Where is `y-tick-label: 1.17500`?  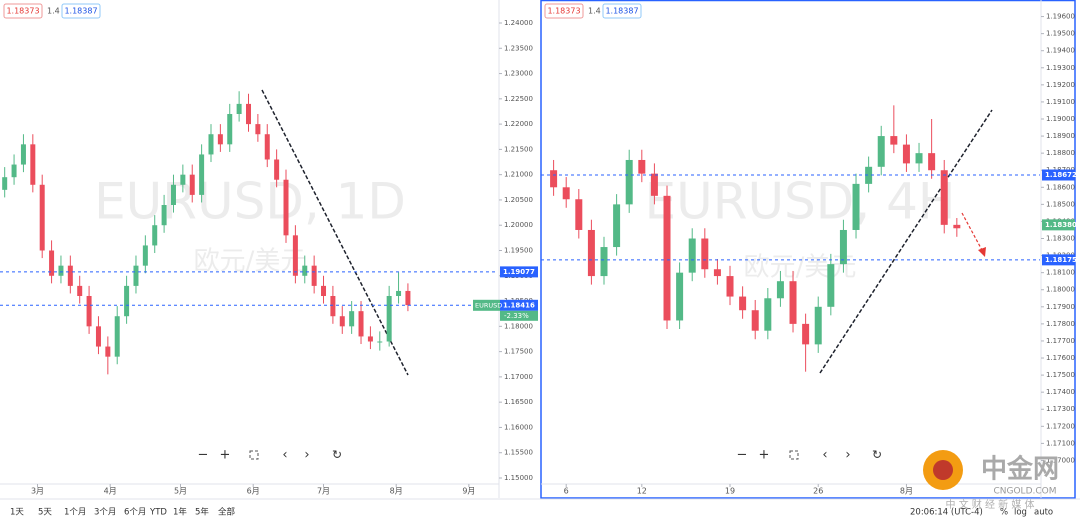 y-tick-label: 1.17500 is located at coordinates (518, 352).